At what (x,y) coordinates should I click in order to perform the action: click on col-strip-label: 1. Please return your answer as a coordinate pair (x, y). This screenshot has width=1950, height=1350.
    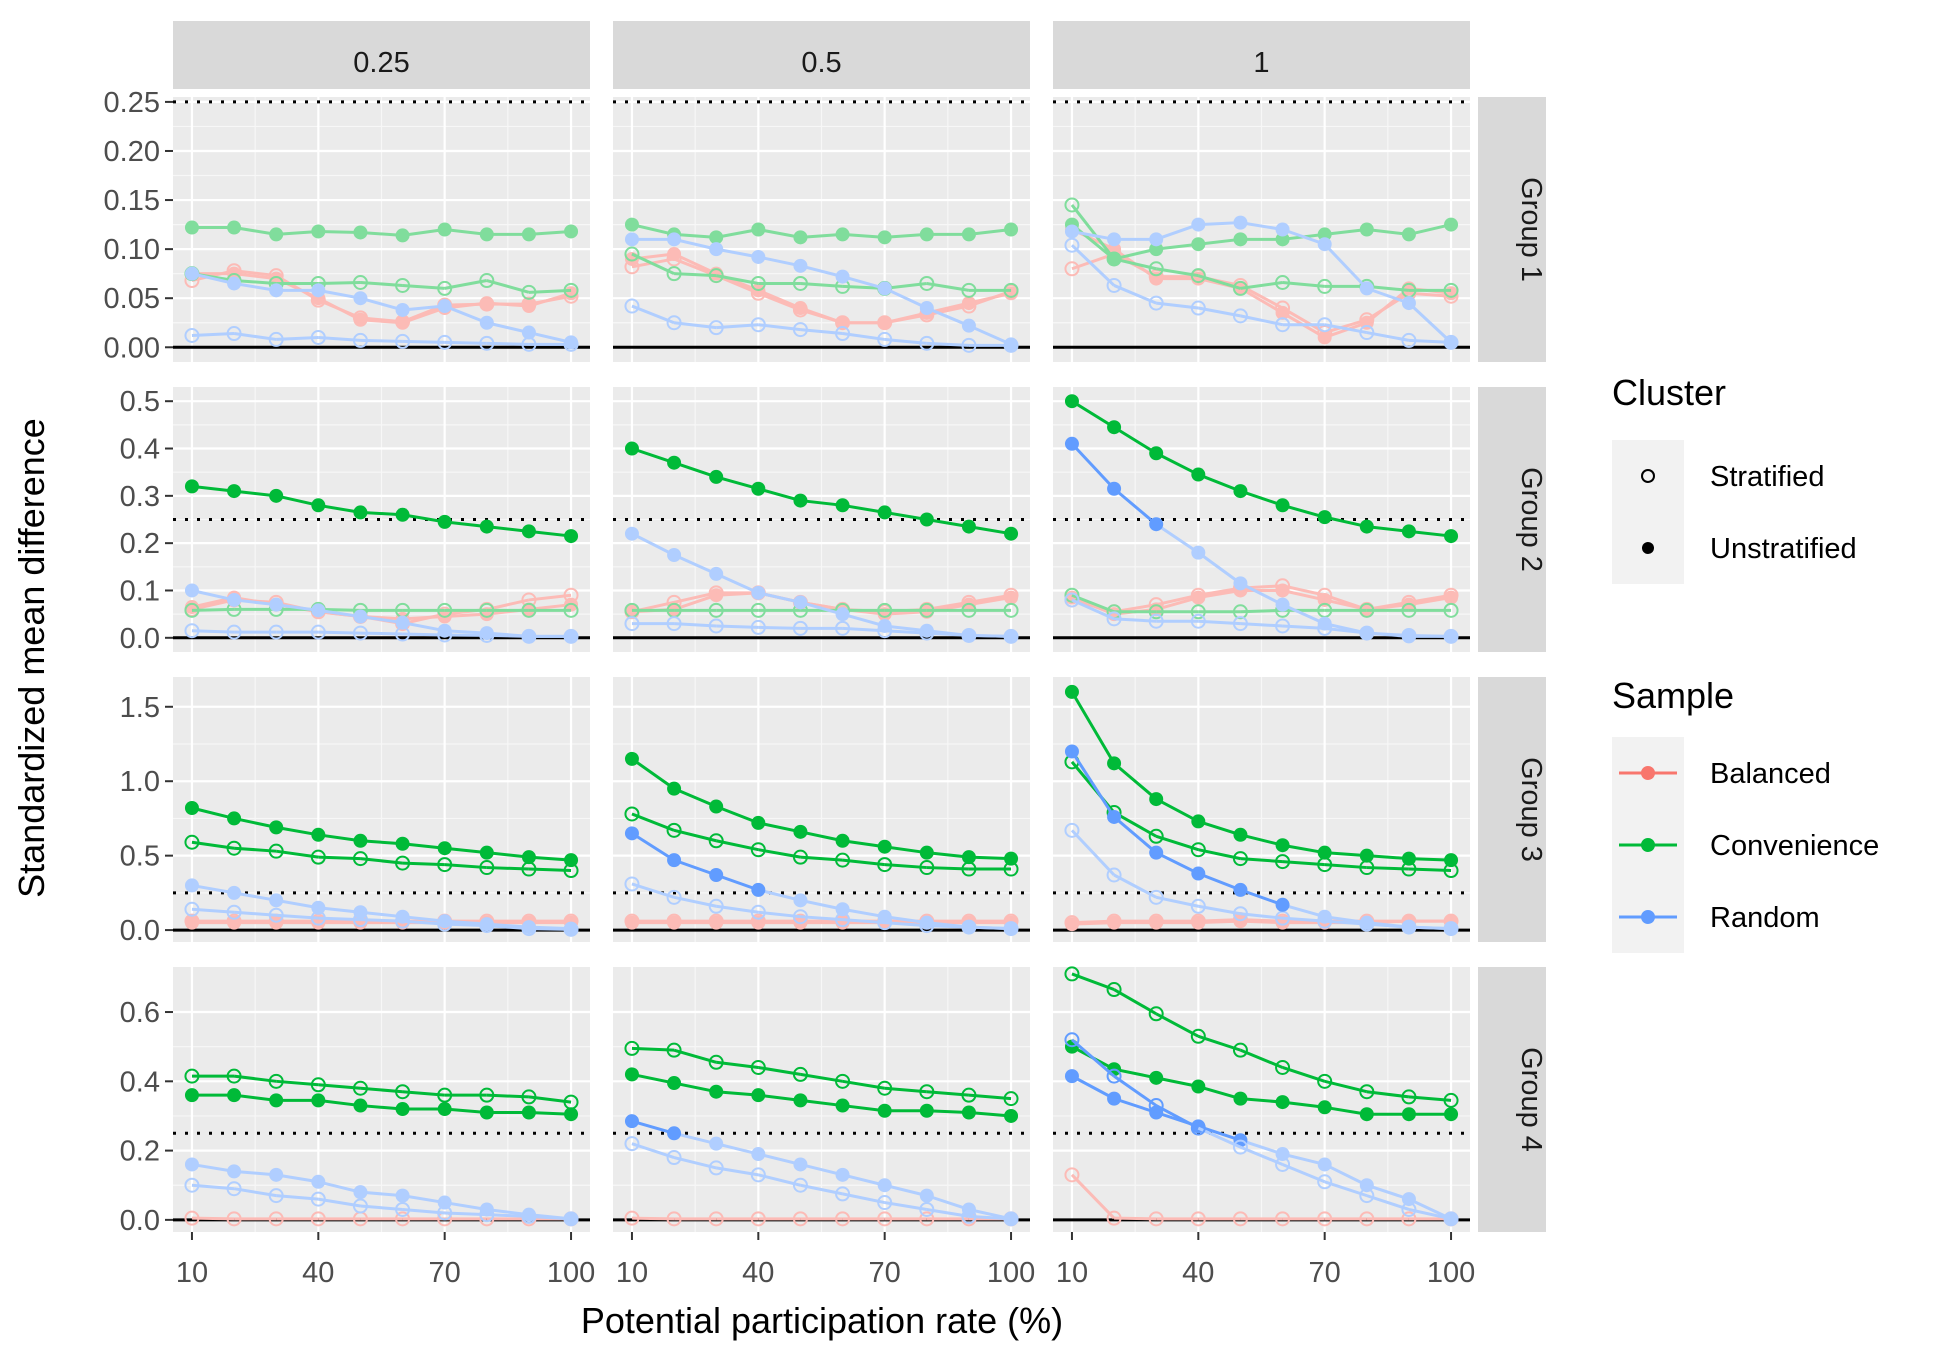
    Looking at the image, I should click on (1261, 63).